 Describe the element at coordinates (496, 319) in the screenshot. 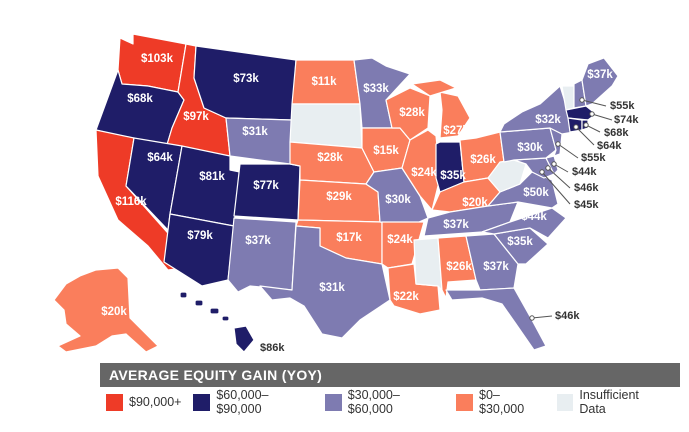

I see `state-fl` at that location.